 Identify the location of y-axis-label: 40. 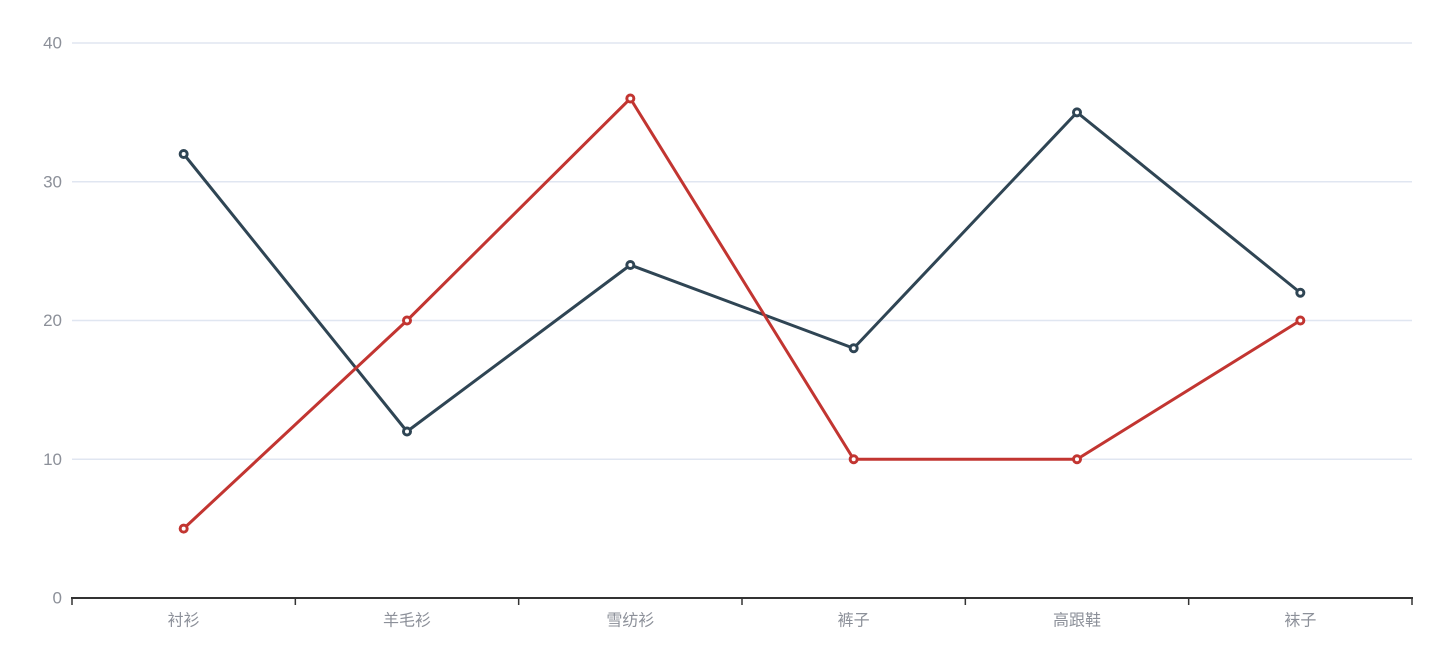
(52, 43).